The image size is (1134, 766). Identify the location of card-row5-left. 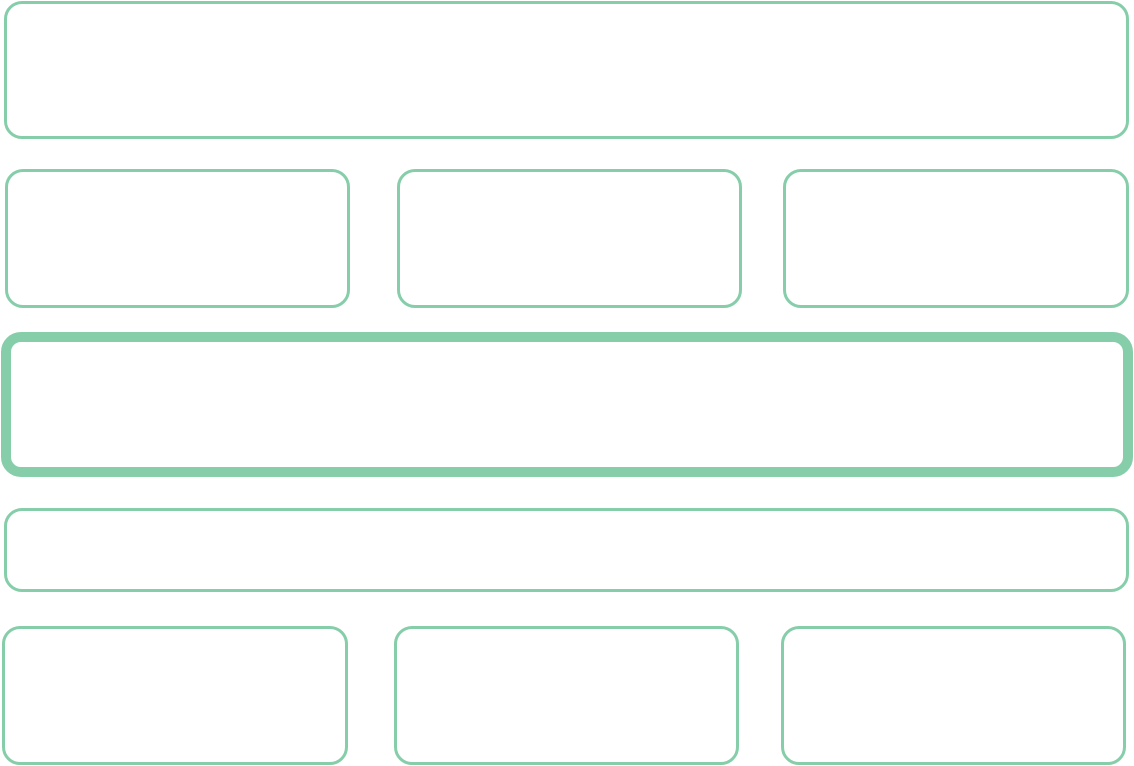
(175, 695).